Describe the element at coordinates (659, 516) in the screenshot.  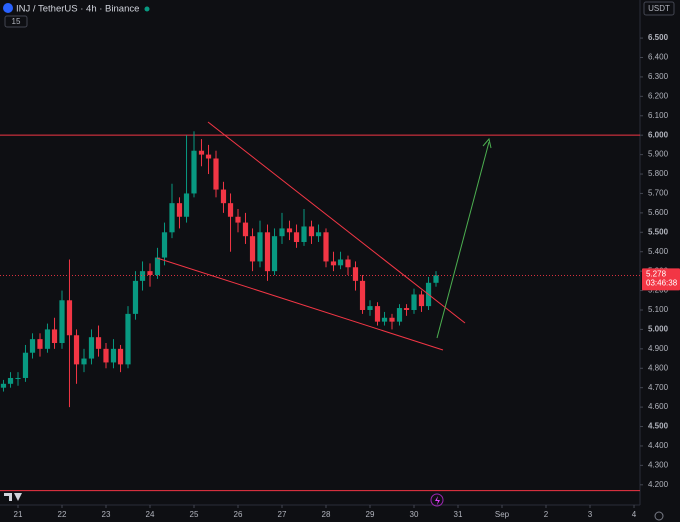
I see `settings-icon` at that location.